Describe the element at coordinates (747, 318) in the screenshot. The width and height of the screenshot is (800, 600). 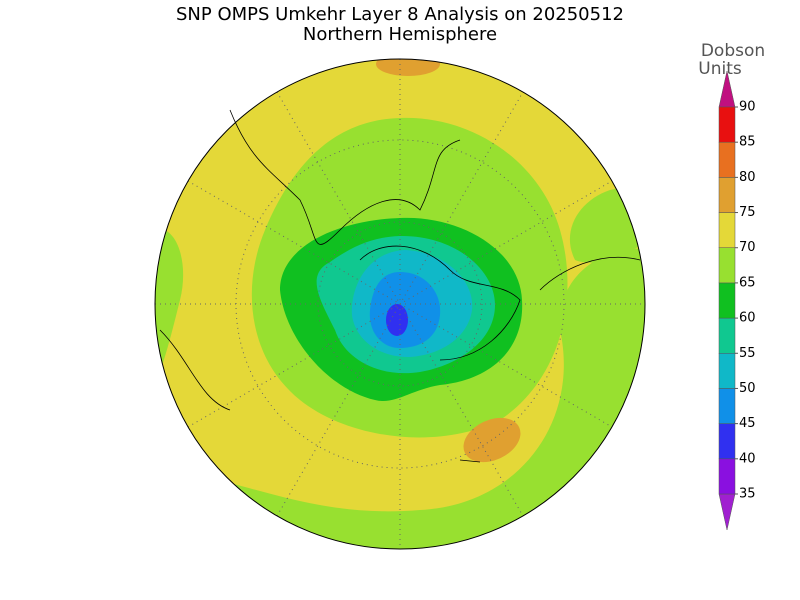
I see `colorbar-tick-label: 60` at that location.